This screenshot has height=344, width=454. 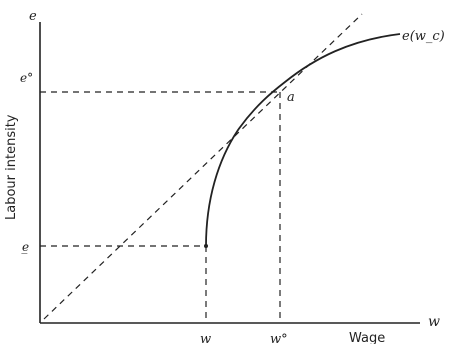 I want to click on y-axis-label: Labour intensity, so click(x=11, y=167).